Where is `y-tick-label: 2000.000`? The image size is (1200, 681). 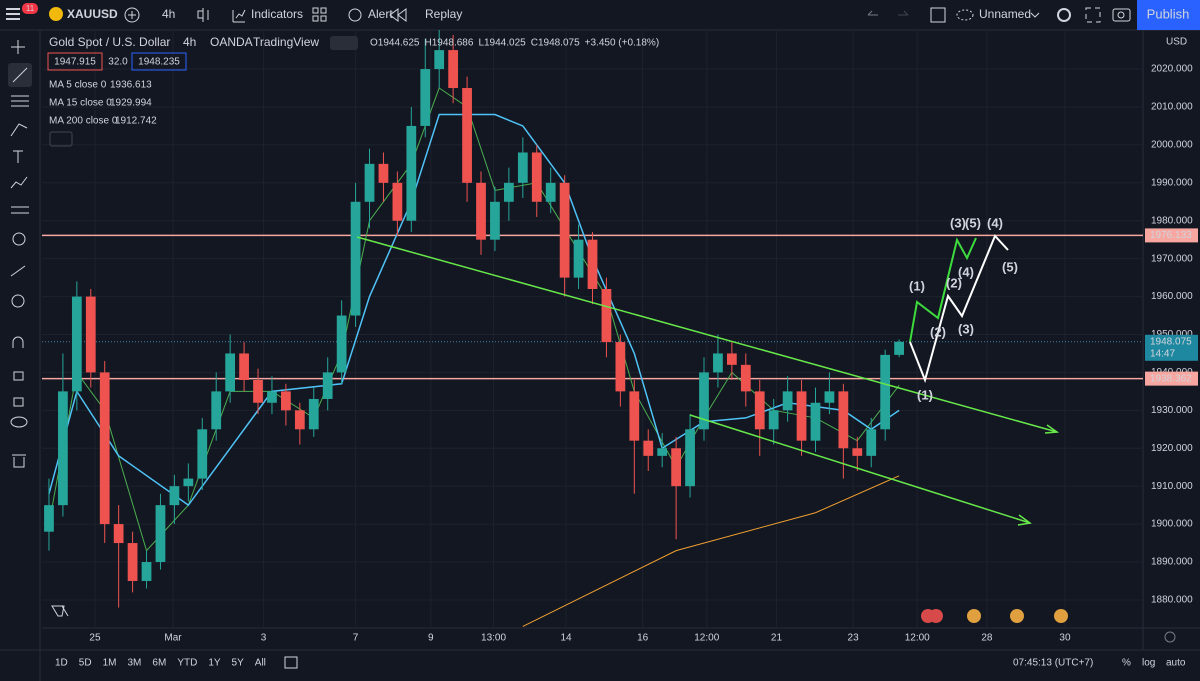 y-tick-label: 2000.000 is located at coordinates (1172, 145).